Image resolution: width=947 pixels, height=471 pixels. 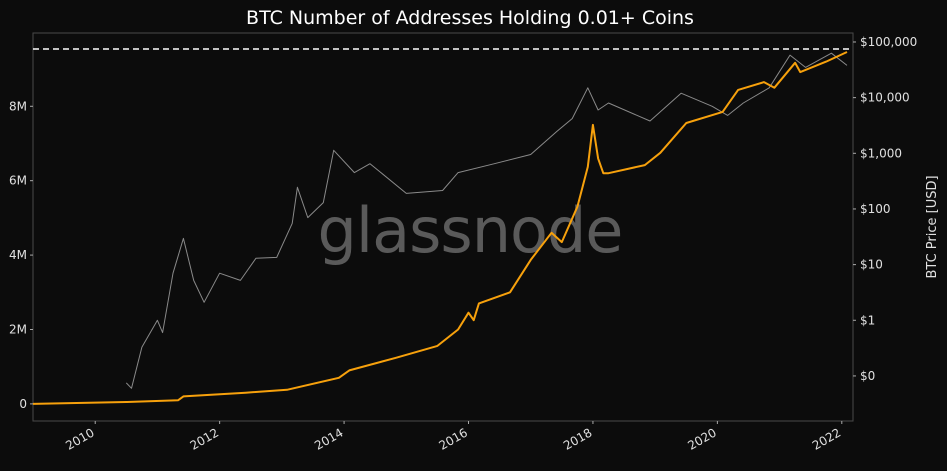 What do you see at coordinates (867, 320) in the screenshot?
I see `right-tick-label: $1` at bounding box center [867, 320].